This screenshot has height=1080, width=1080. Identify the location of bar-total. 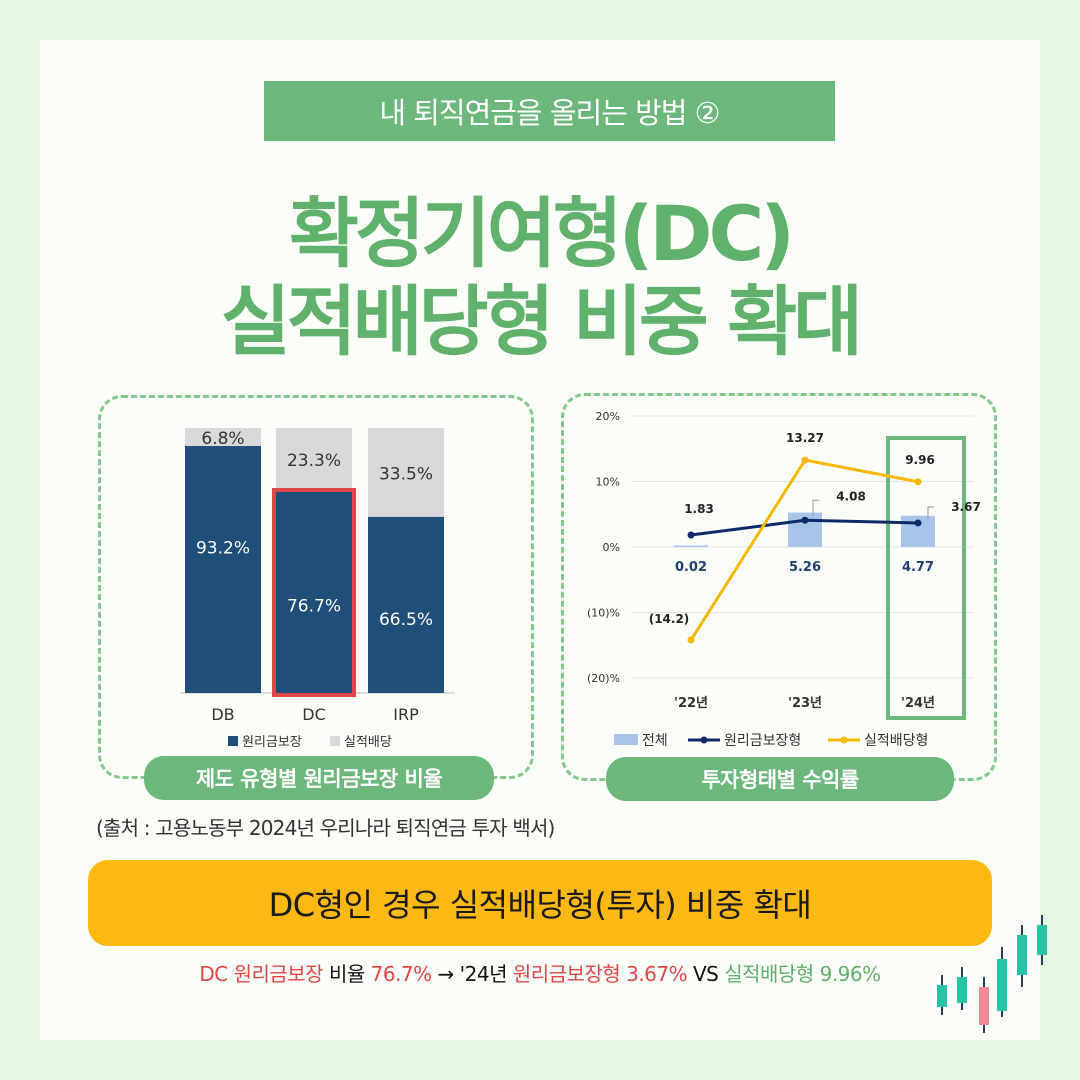
(691, 546).